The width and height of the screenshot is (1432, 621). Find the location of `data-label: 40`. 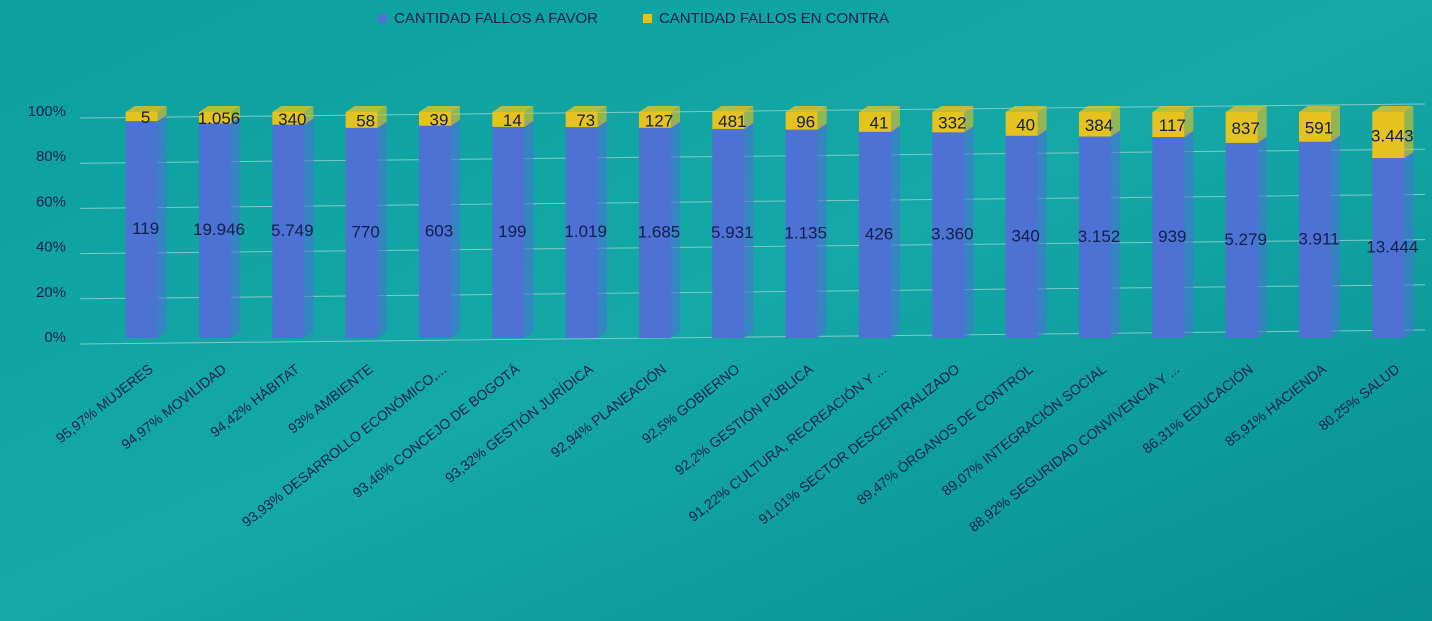

data-label: 40 is located at coordinates (1025, 124).